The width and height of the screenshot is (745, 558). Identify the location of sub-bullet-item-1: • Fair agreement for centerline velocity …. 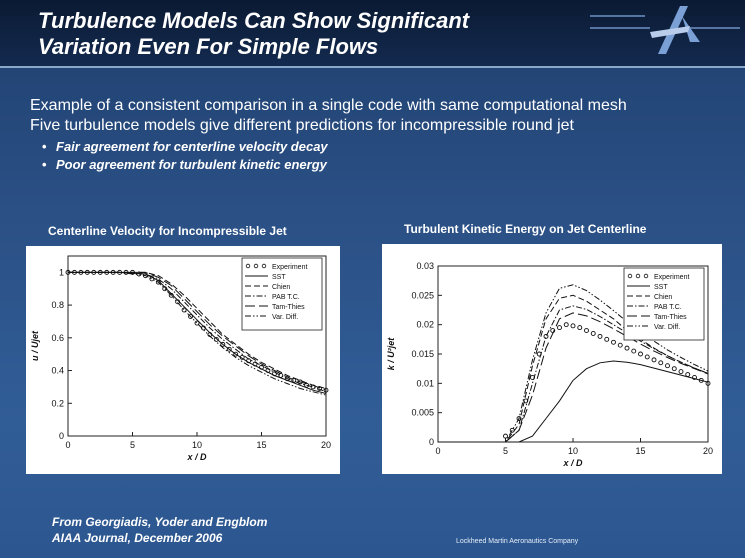
(380, 147).